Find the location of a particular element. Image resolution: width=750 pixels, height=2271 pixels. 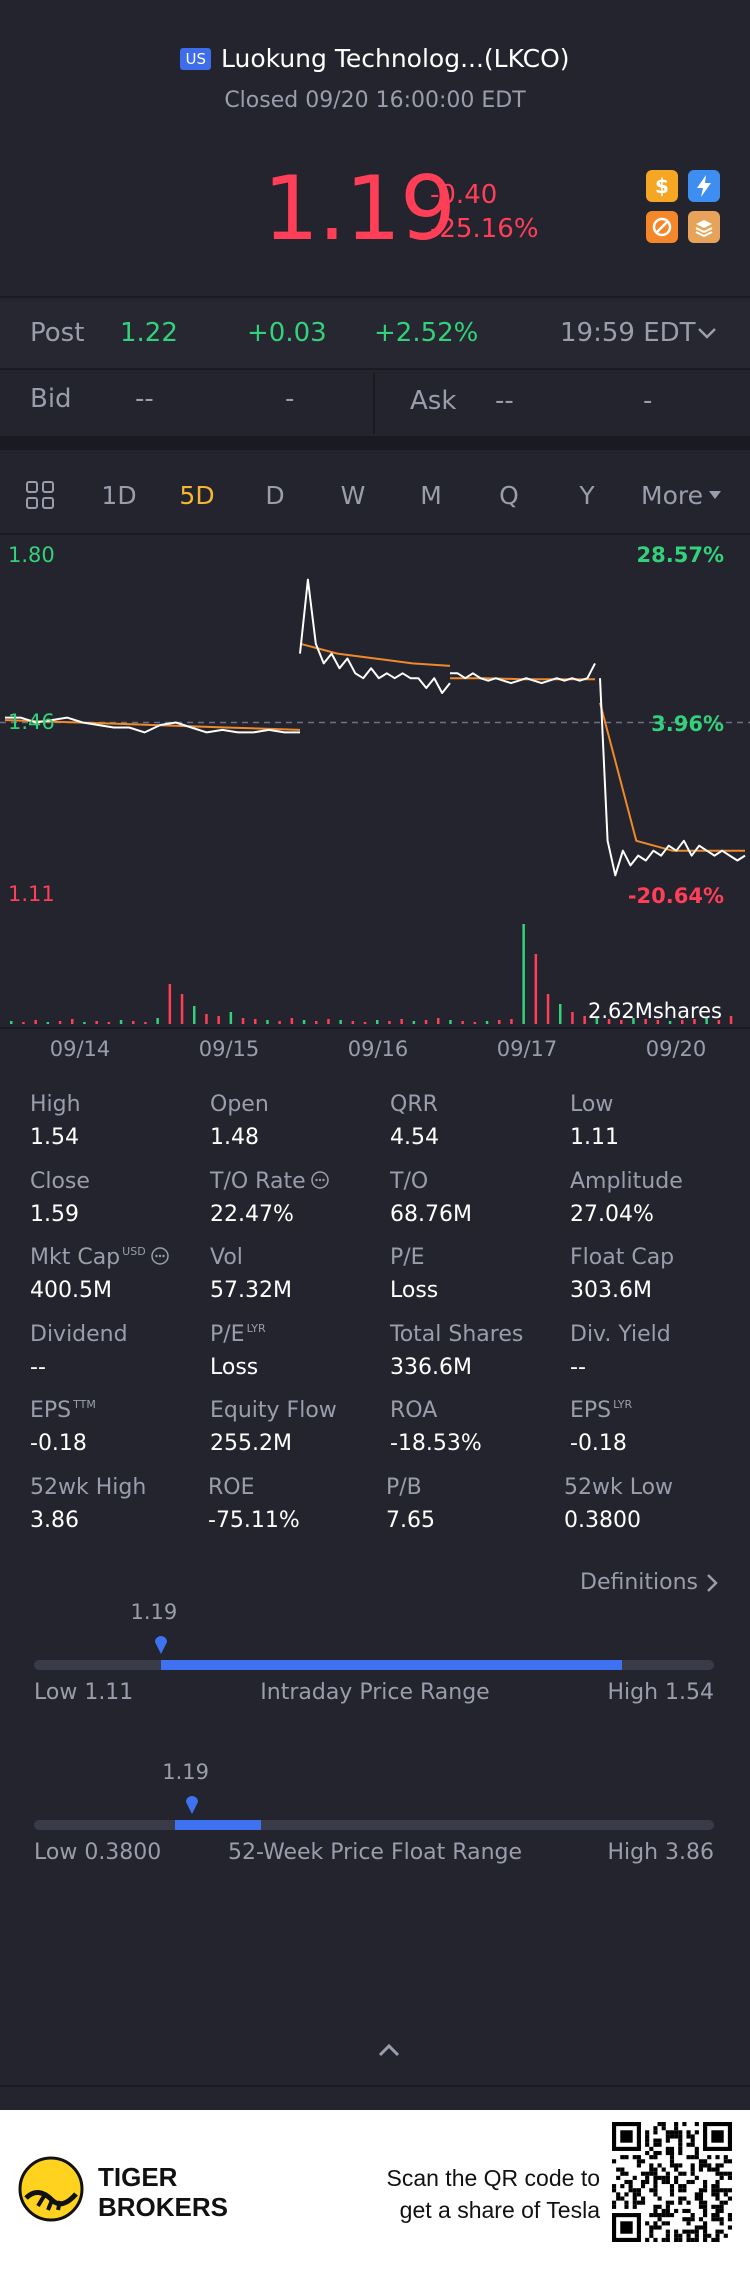

stat-cell: Vol 57.32M is located at coordinates (251, 1274).